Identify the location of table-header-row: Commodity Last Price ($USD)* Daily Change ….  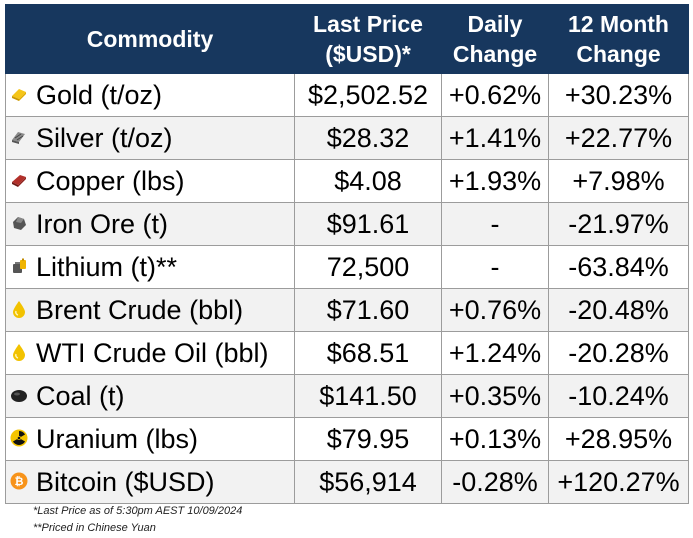
(347, 39).